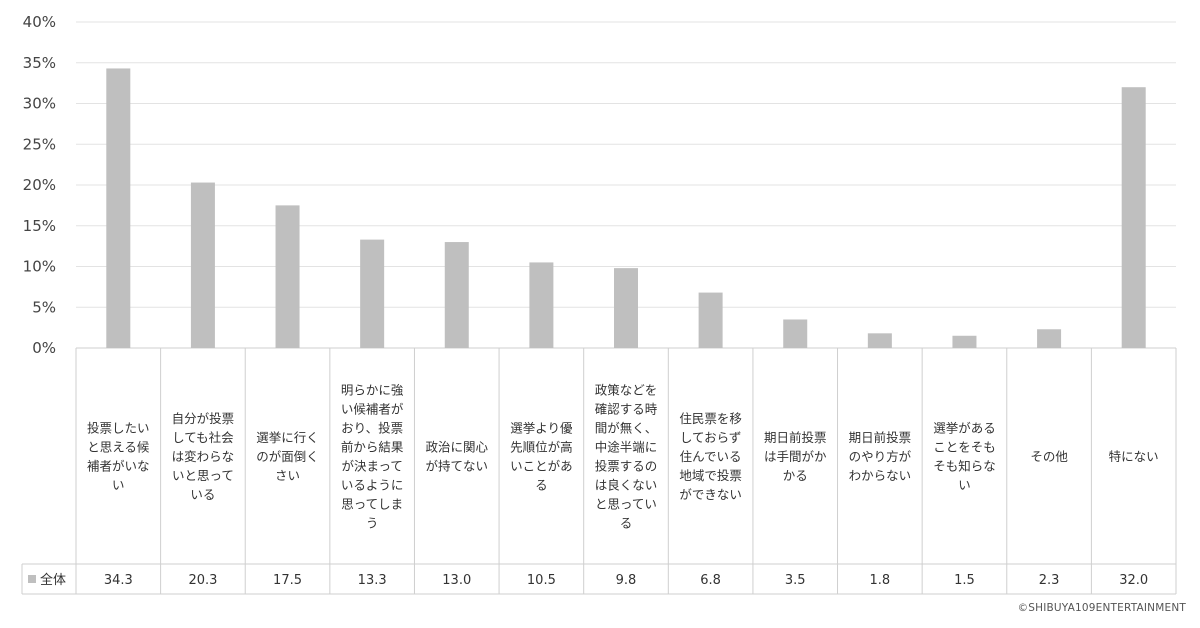 The height and width of the screenshot is (628, 1200). I want to click on category-label: 中途半端に, so click(626, 447).